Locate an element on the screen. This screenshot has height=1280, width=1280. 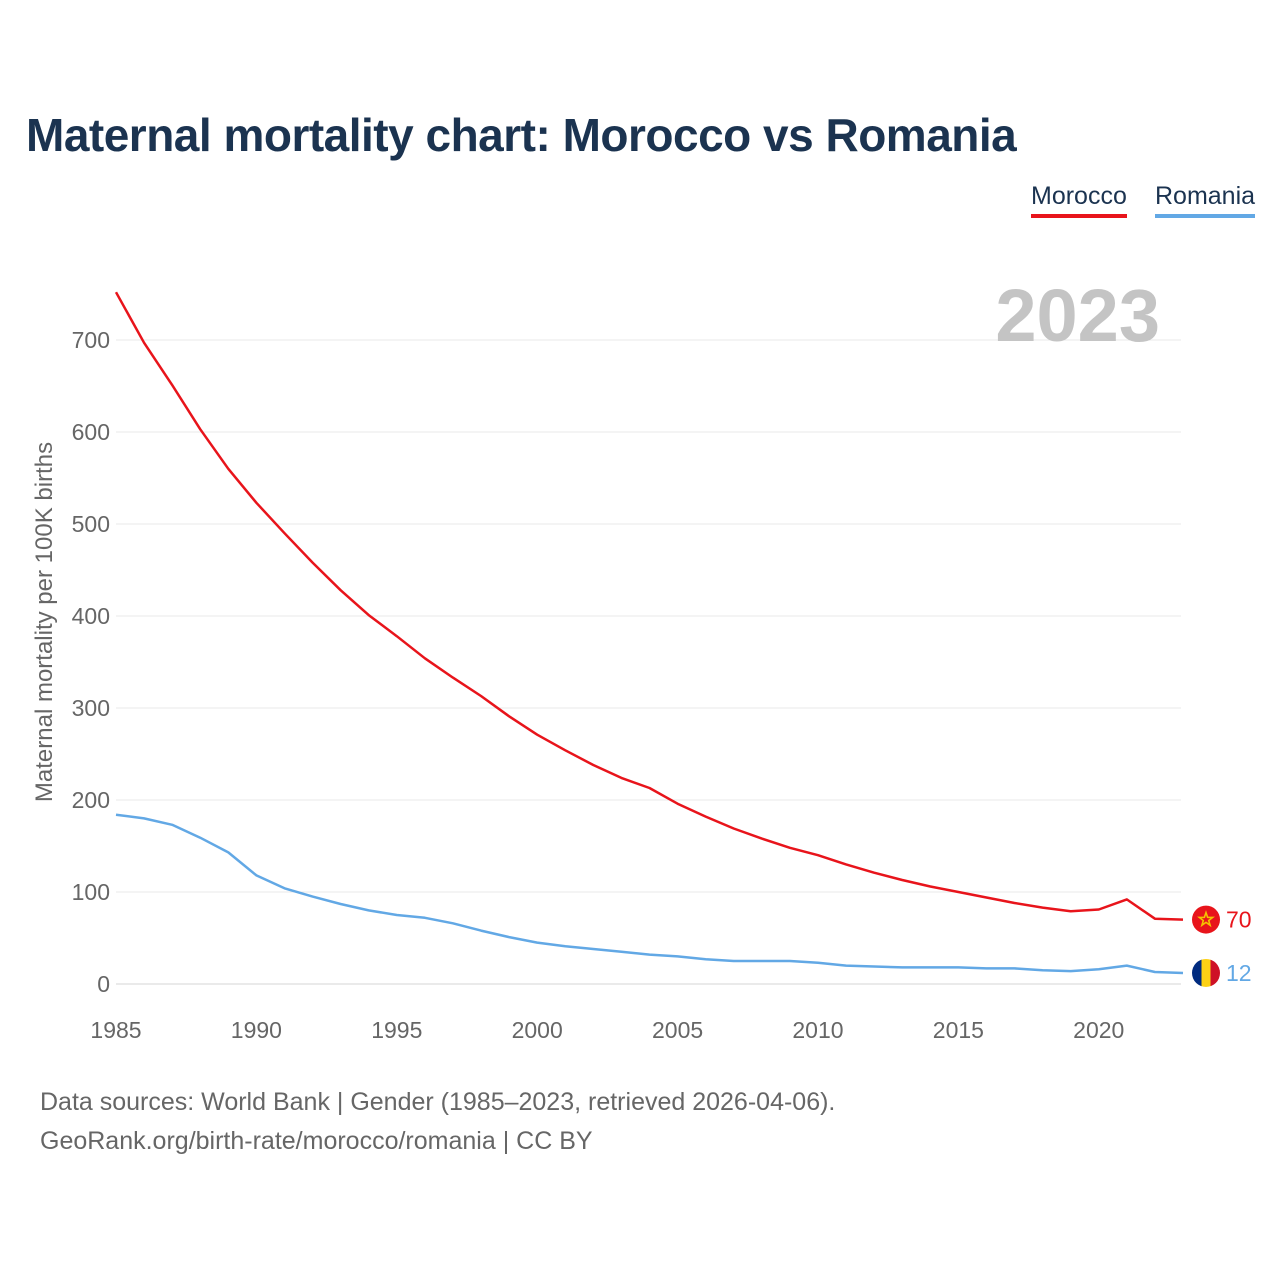
morocco-flag-icon is located at coordinates (1206, 919).